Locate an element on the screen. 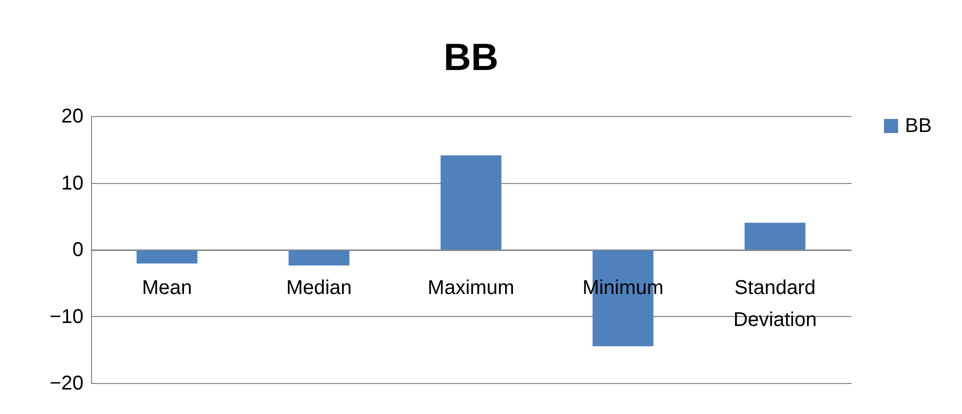 The image size is (962, 414). x-tick-label: Mean is located at coordinates (167, 288).